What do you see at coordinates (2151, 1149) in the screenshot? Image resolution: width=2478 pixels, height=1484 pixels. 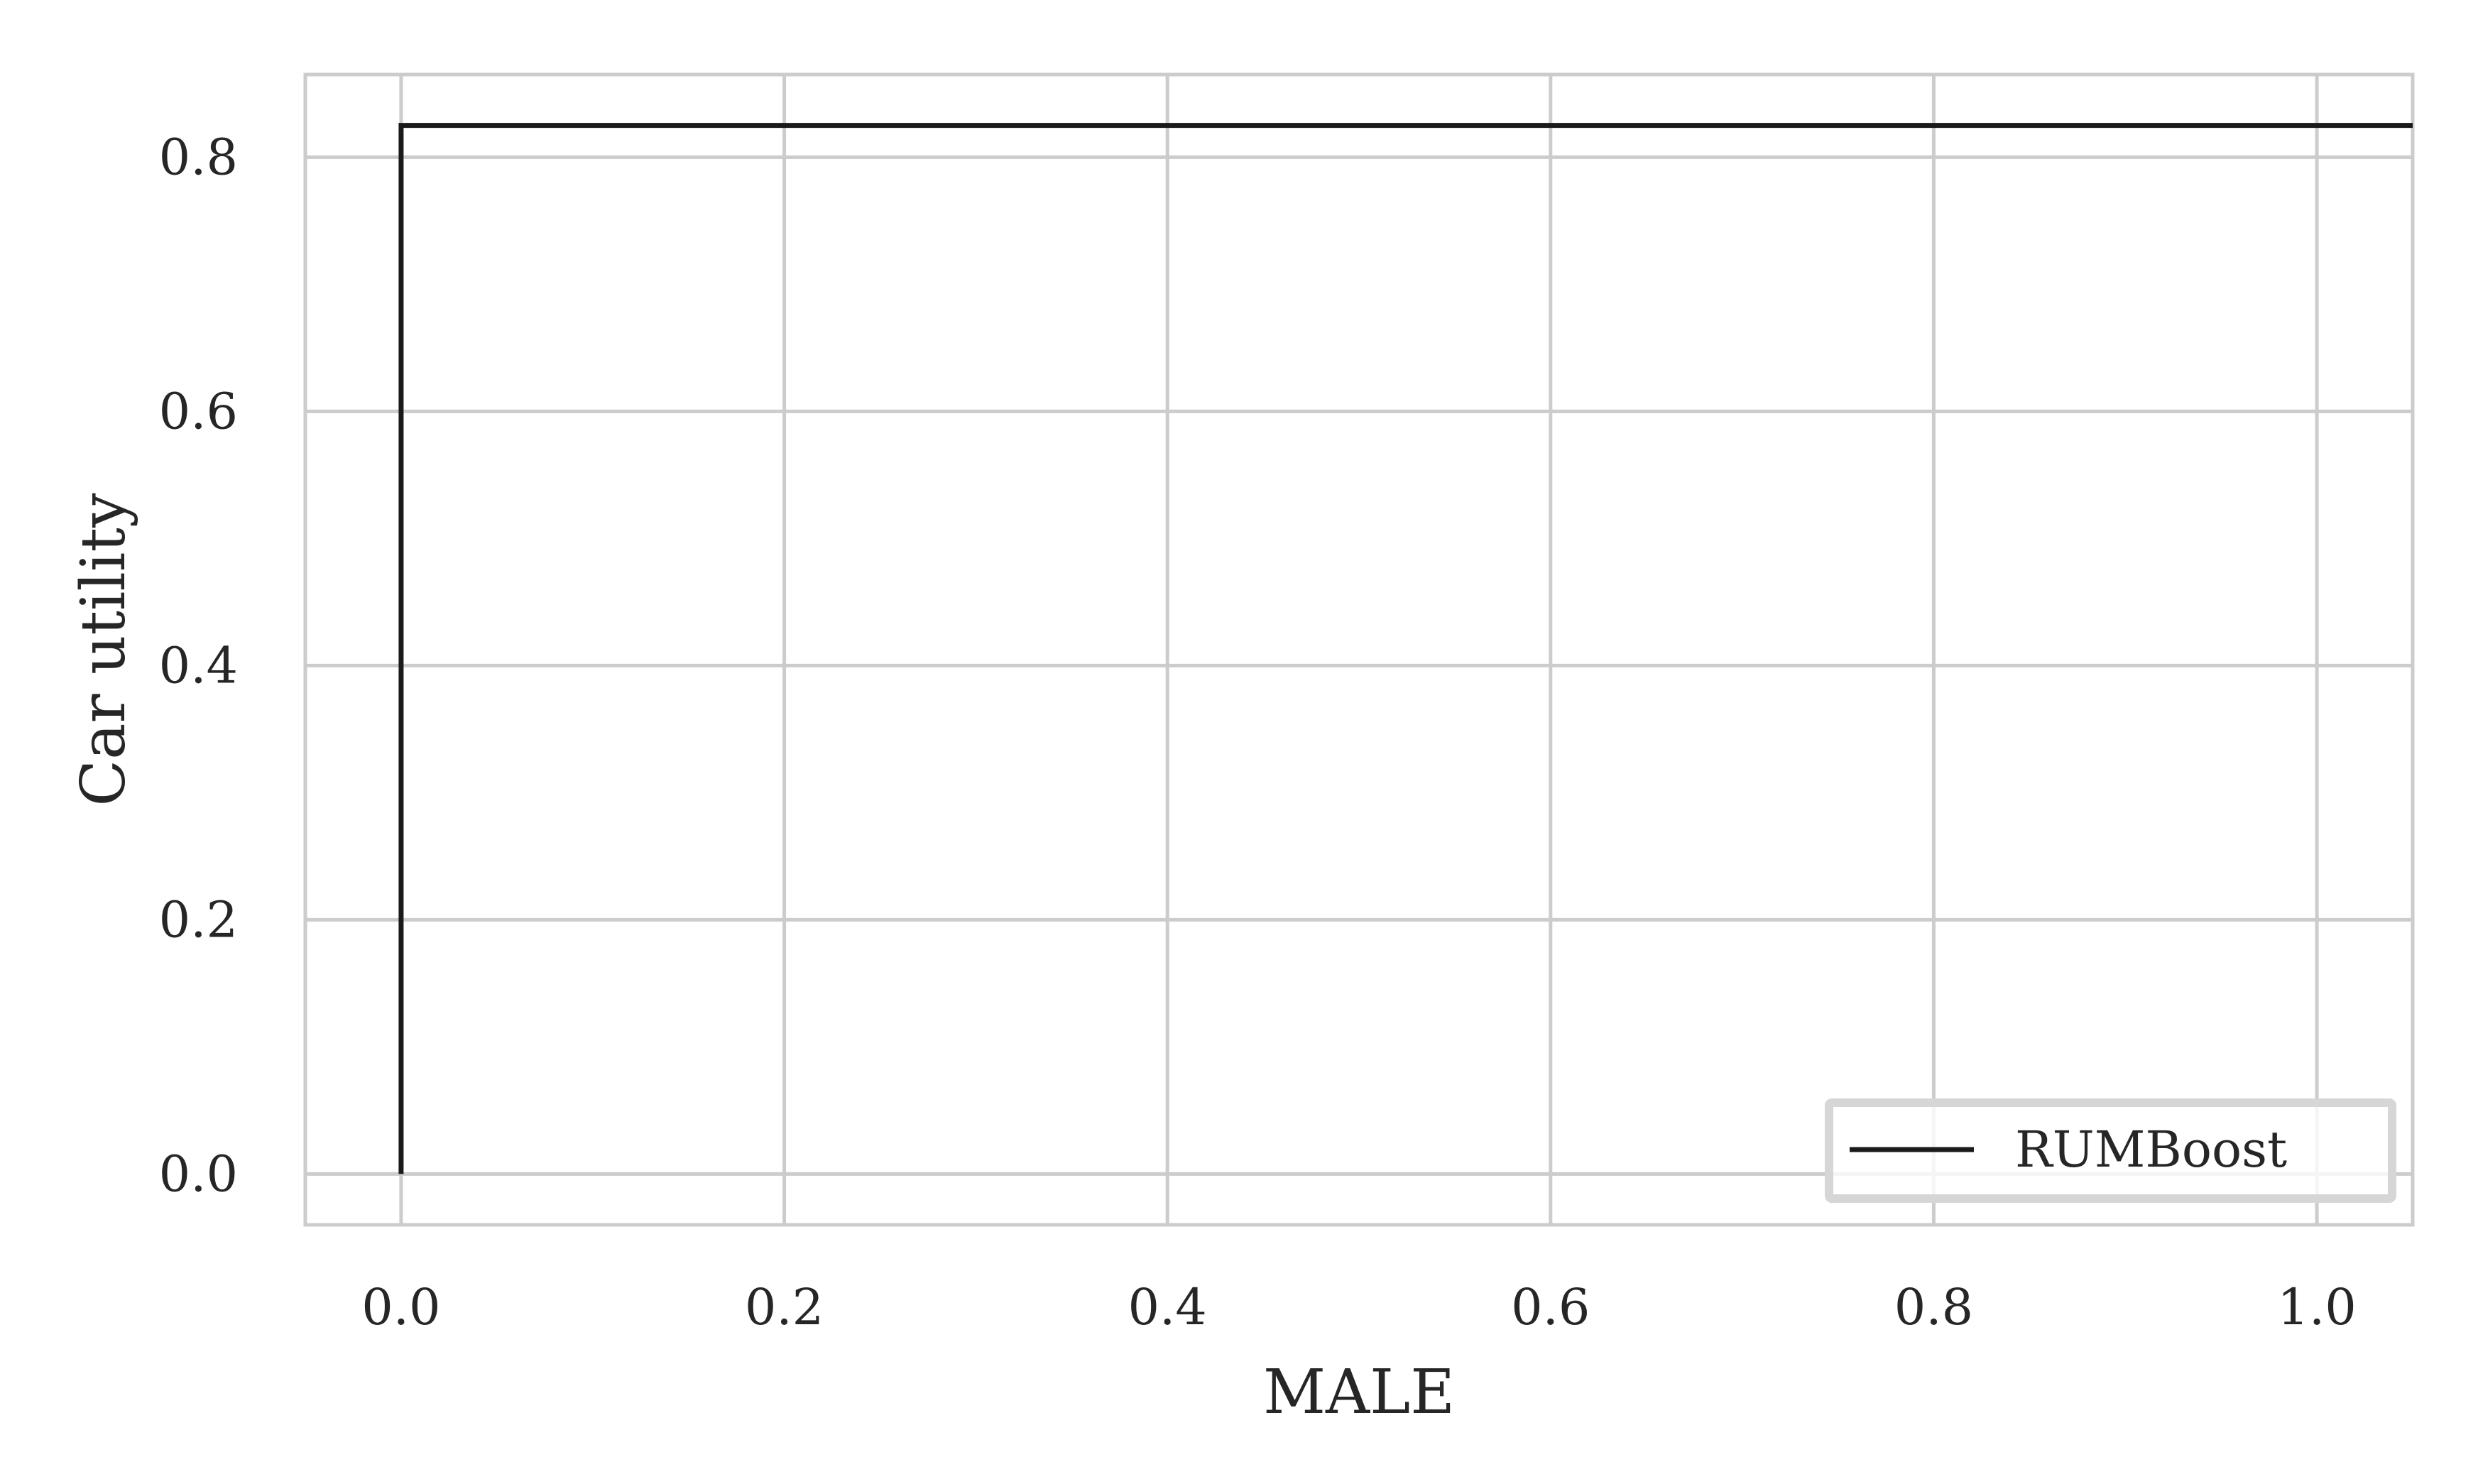 I see `legend-label-rumboost: RUMBoost` at bounding box center [2151, 1149].